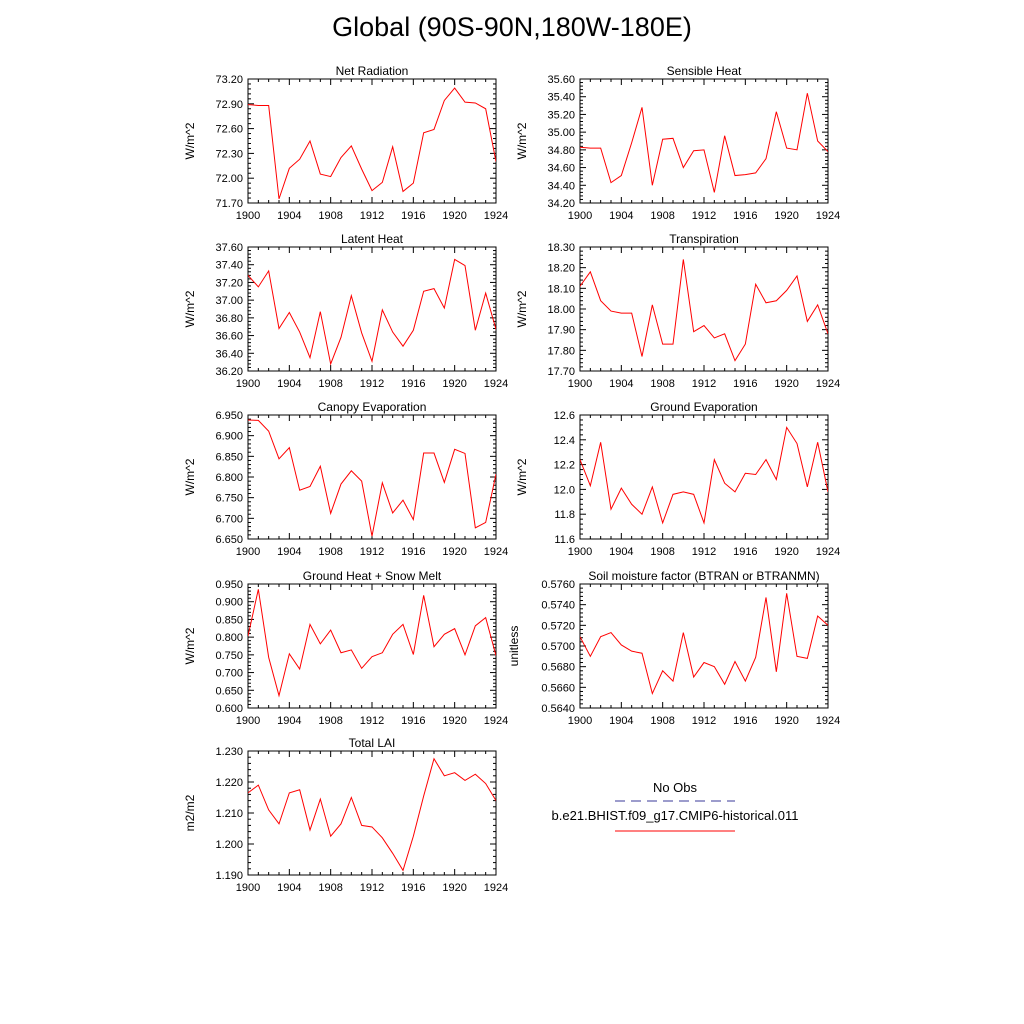  What do you see at coordinates (561, 204) in the screenshot?
I see `y-tick-label: 34.20` at bounding box center [561, 204].